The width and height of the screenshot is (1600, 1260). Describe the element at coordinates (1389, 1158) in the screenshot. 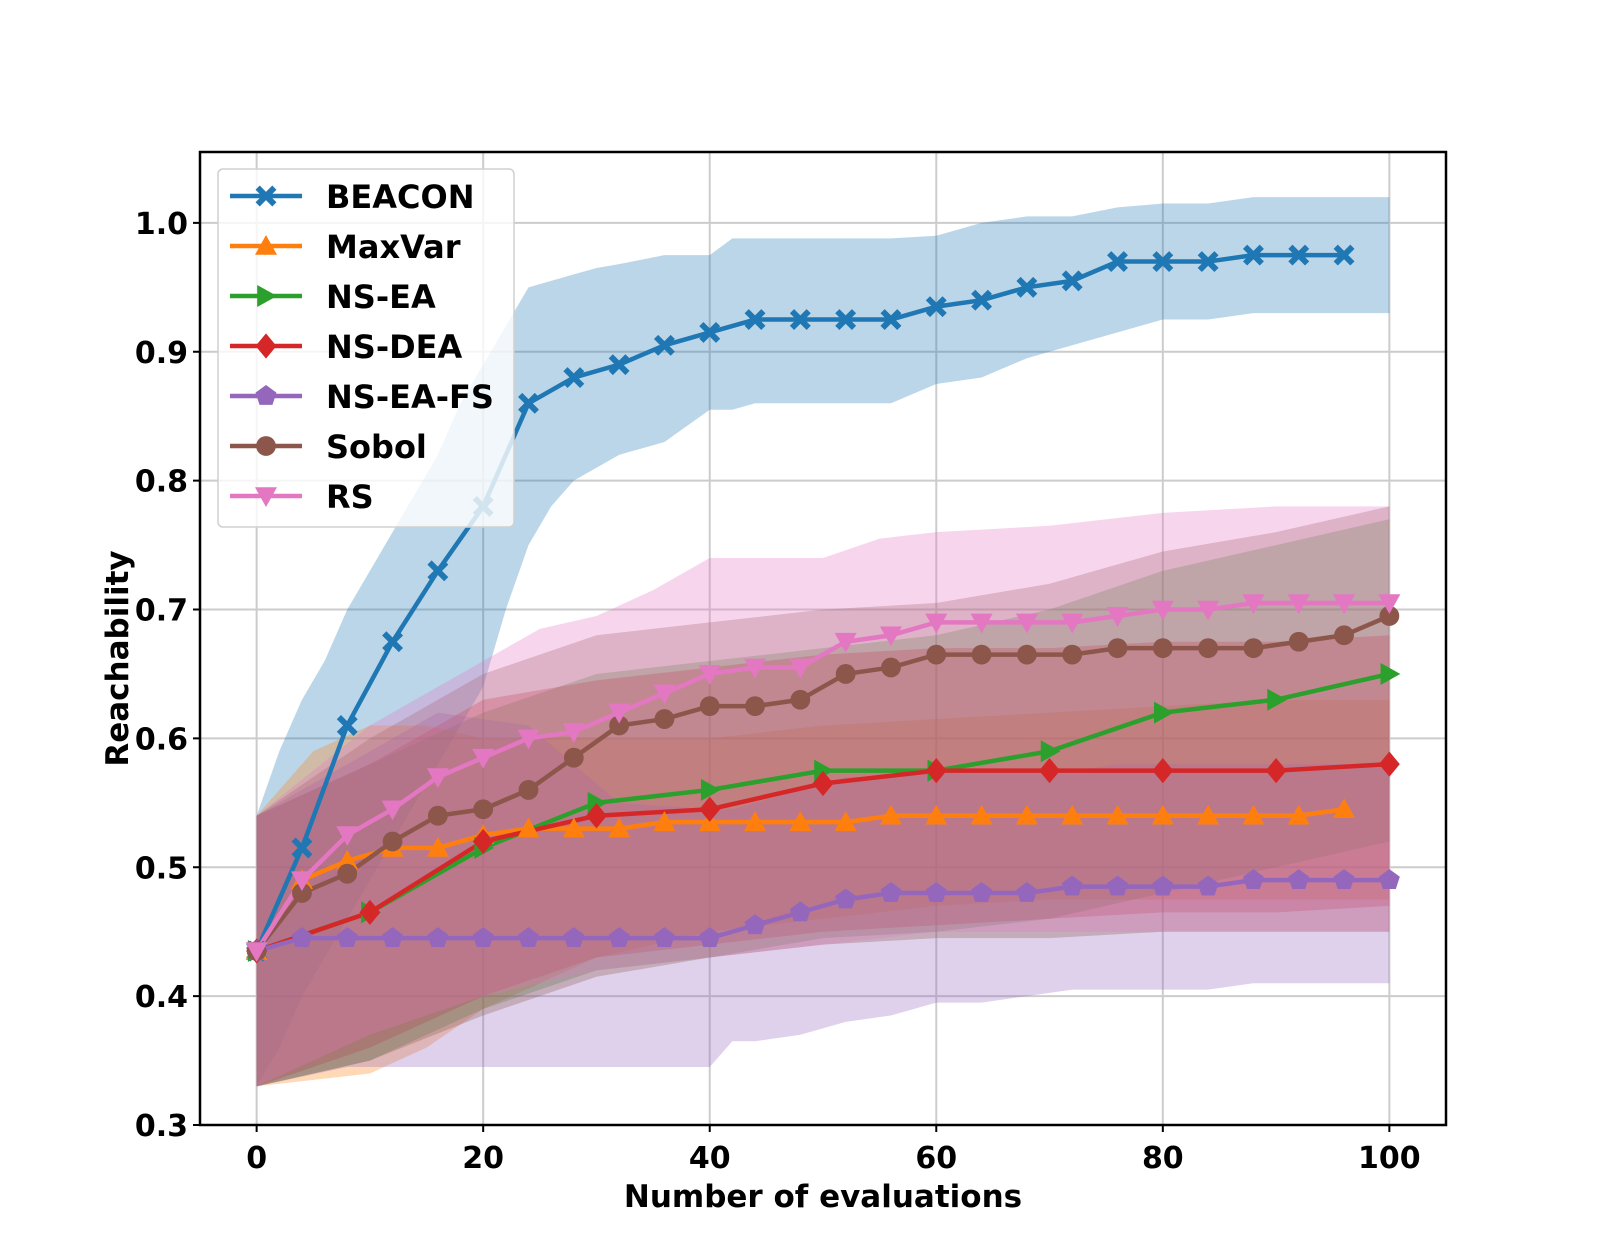

I see `x-tick-label: 100` at that location.